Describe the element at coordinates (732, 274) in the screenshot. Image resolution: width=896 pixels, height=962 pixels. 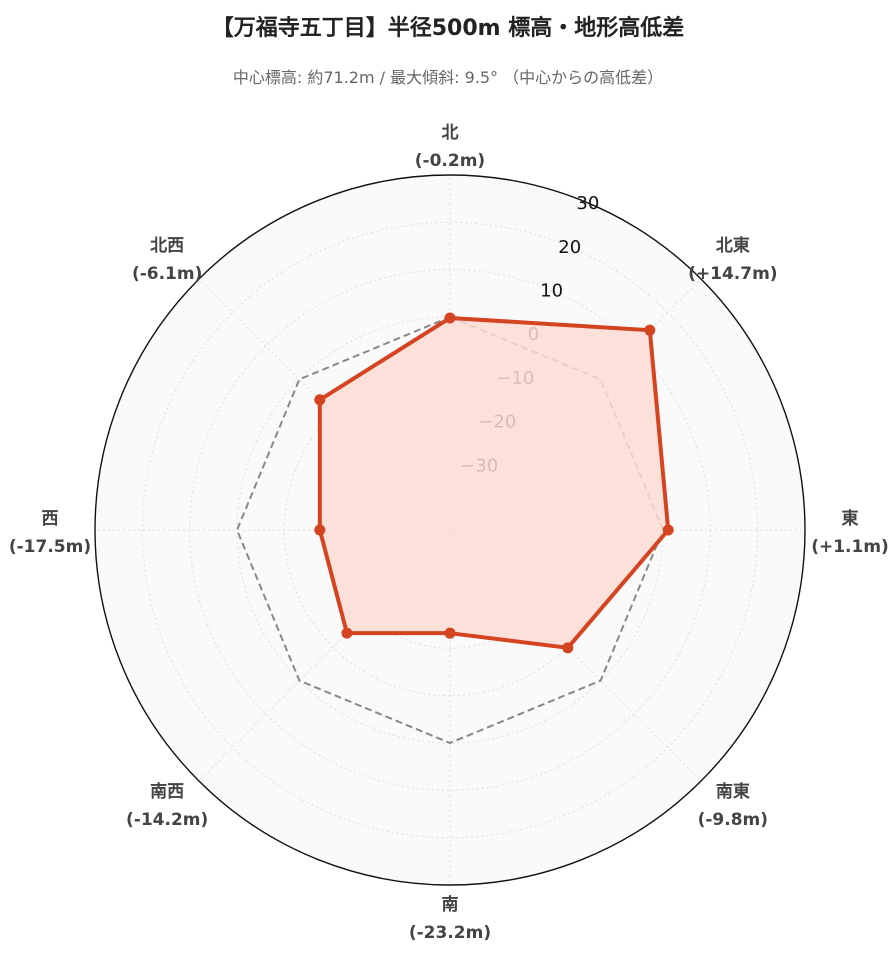
I see `direction-value-label: (+14.7m)` at that location.